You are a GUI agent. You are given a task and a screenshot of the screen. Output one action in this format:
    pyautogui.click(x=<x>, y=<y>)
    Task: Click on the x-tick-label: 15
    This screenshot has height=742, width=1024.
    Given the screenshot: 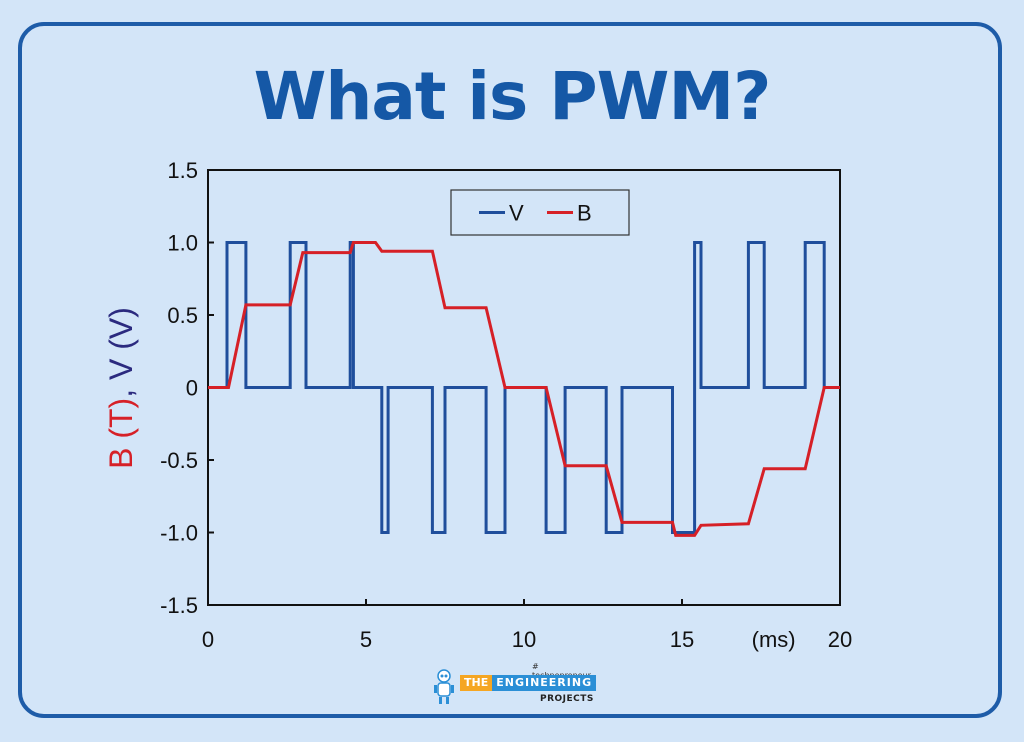 What is the action you would take?
    pyautogui.click(x=682, y=639)
    